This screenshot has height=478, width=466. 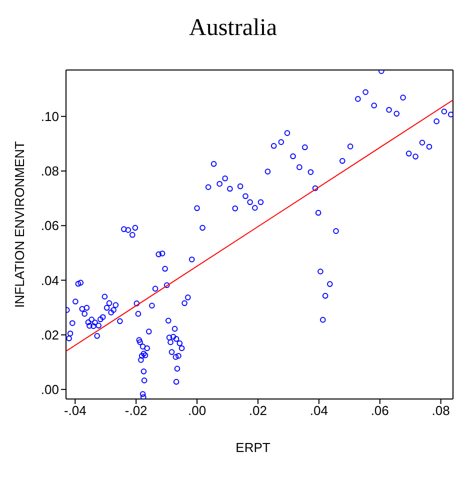 I want to click on x-tick-label: .02, so click(x=258, y=410).